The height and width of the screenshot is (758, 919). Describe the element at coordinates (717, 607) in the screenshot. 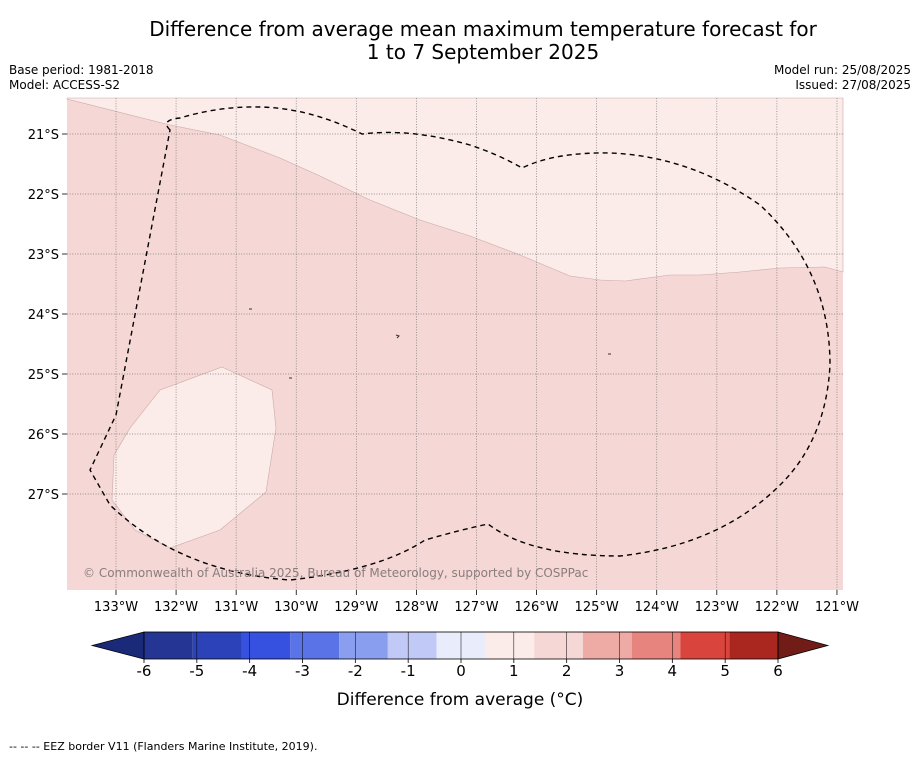

I see `lon-label: 123°W` at that location.